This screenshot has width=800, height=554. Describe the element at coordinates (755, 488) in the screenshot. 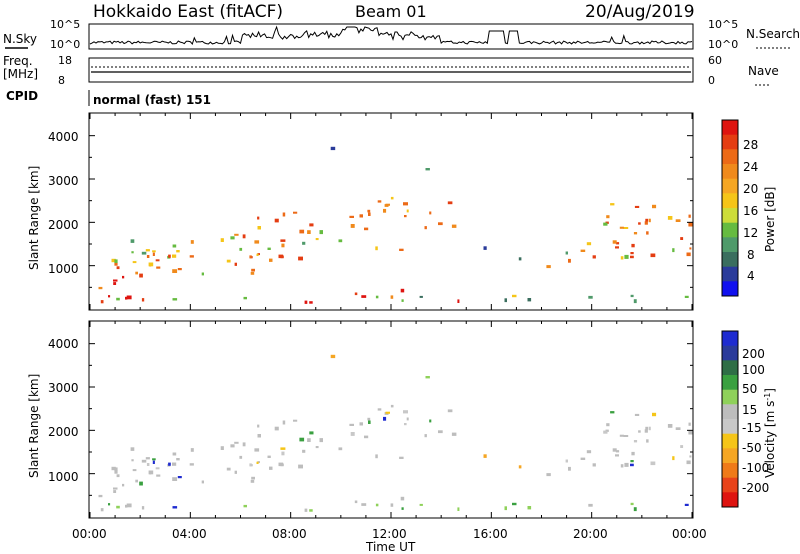

I see `vel-cbar-m200: -200` at that location.